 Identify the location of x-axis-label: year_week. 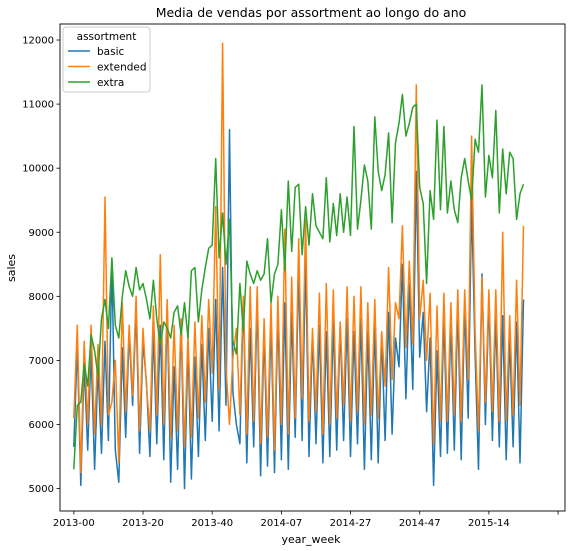
(312, 539).